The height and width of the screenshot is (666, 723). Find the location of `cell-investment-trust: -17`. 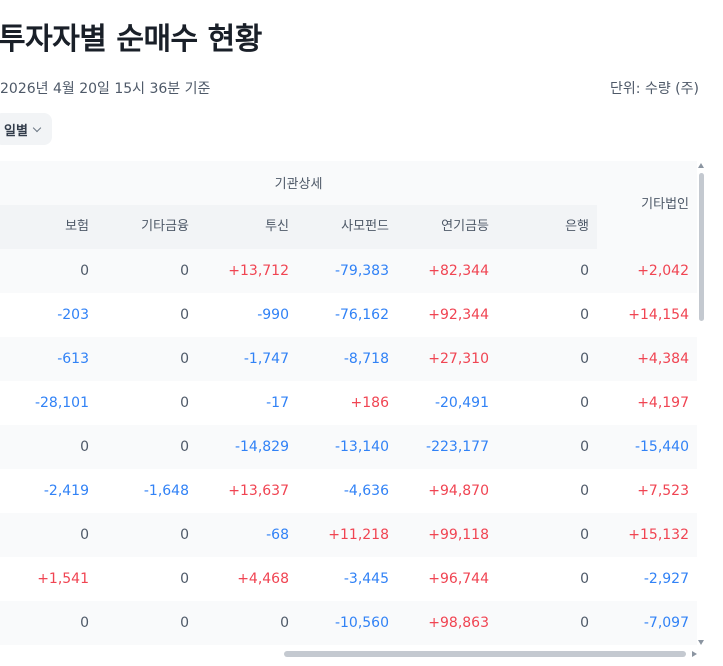

cell-investment-trust: -17 is located at coordinates (277, 403).